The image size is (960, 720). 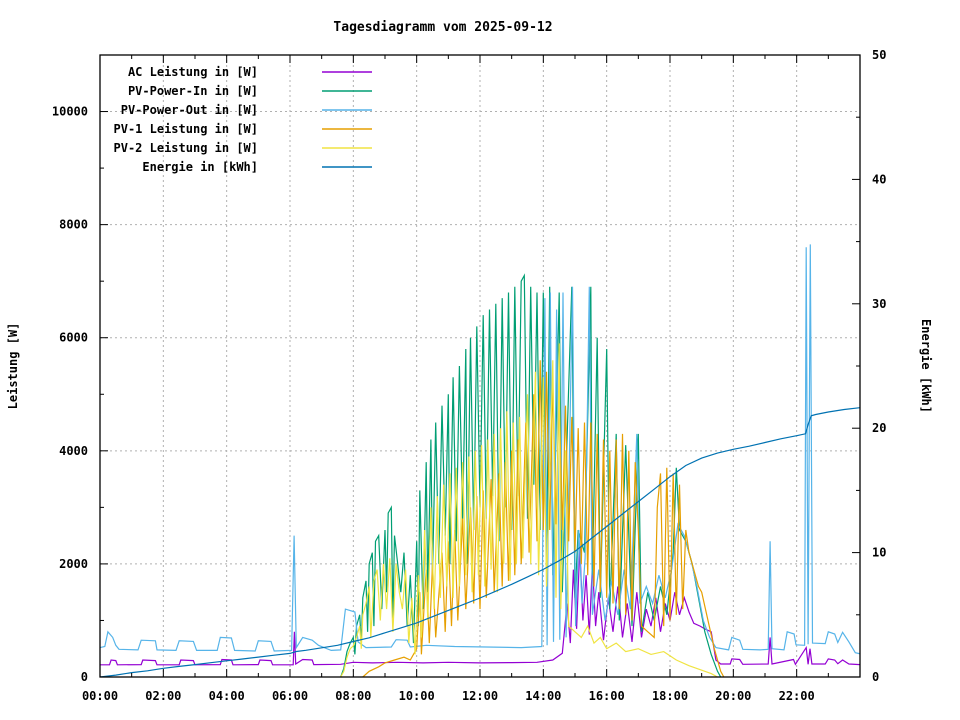 What do you see at coordinates (733, 696) in the screenshot?
I see `x-tick-label: 20:00` at bounding box center [733, 696].